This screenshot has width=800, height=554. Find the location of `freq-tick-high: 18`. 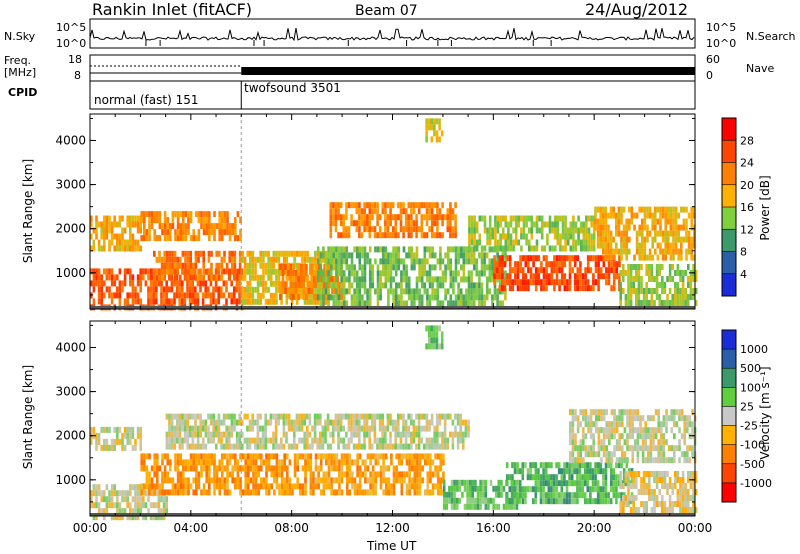

freq-tick-high: 18 is located at coordinates (75, 59).